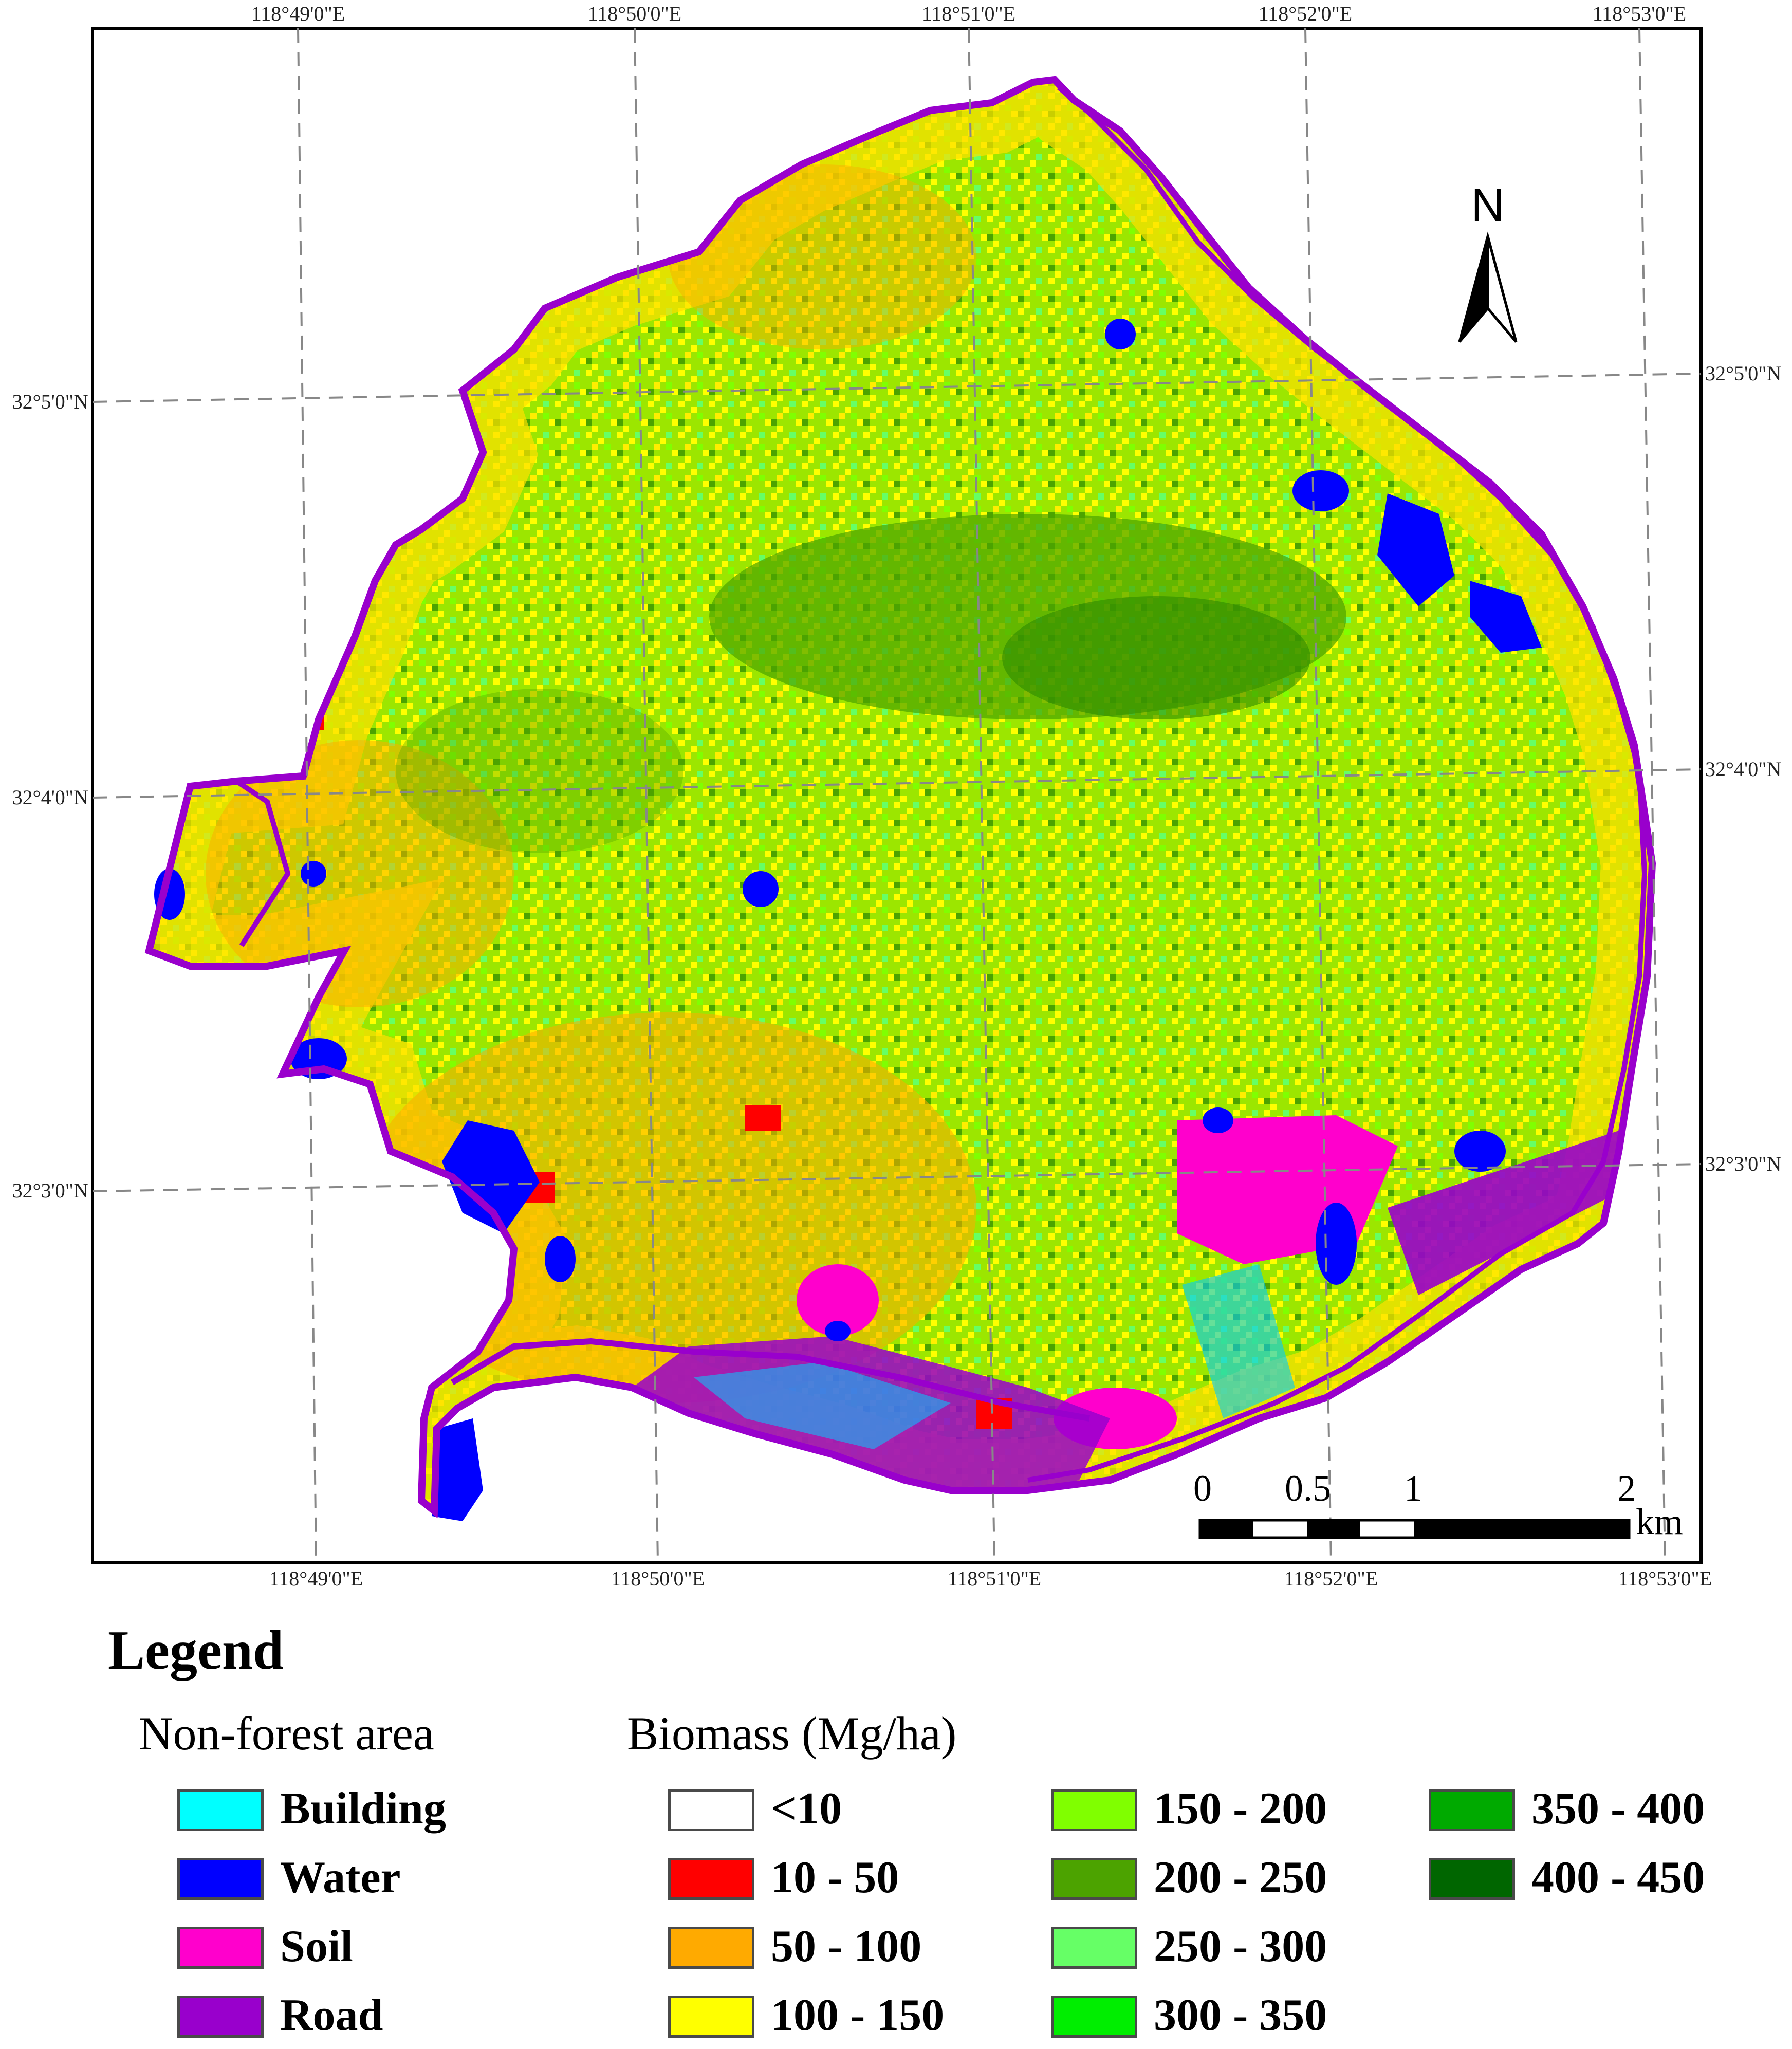 This screenshot has width=1792, height=2049. What do you see at coordinates (1241, 1946) in the screenshot?
I see `legend-label: 250 - 300` at bounding box center [1241, 1946].